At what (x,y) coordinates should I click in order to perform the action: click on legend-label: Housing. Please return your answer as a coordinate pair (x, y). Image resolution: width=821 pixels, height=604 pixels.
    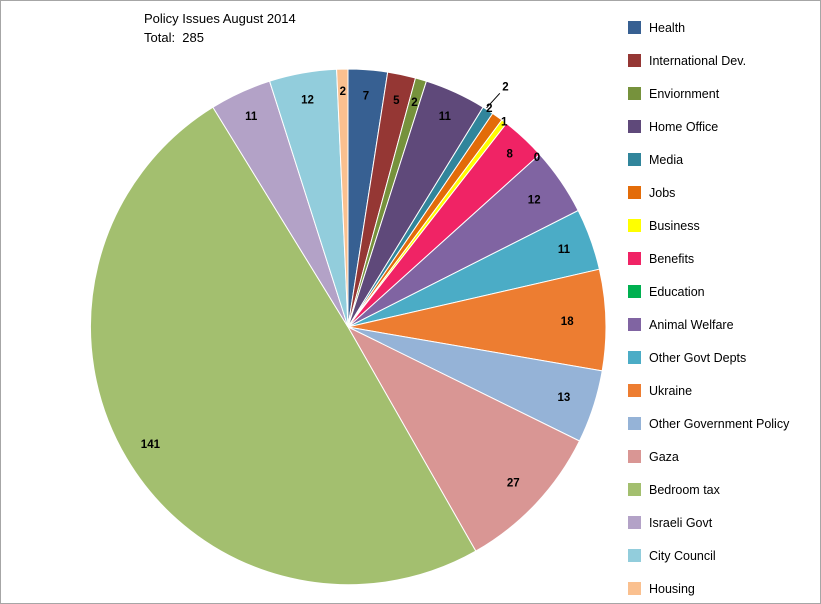
    Looking at the image, I should click on (672, 588).